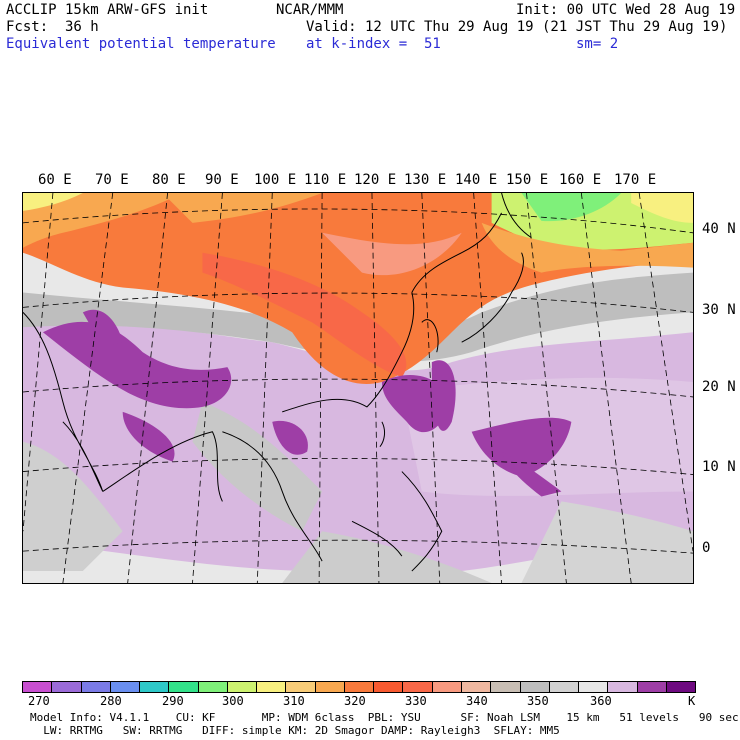 The image size is (740, 740). I want to click on lon-label: 120 E, so click(375, 180).